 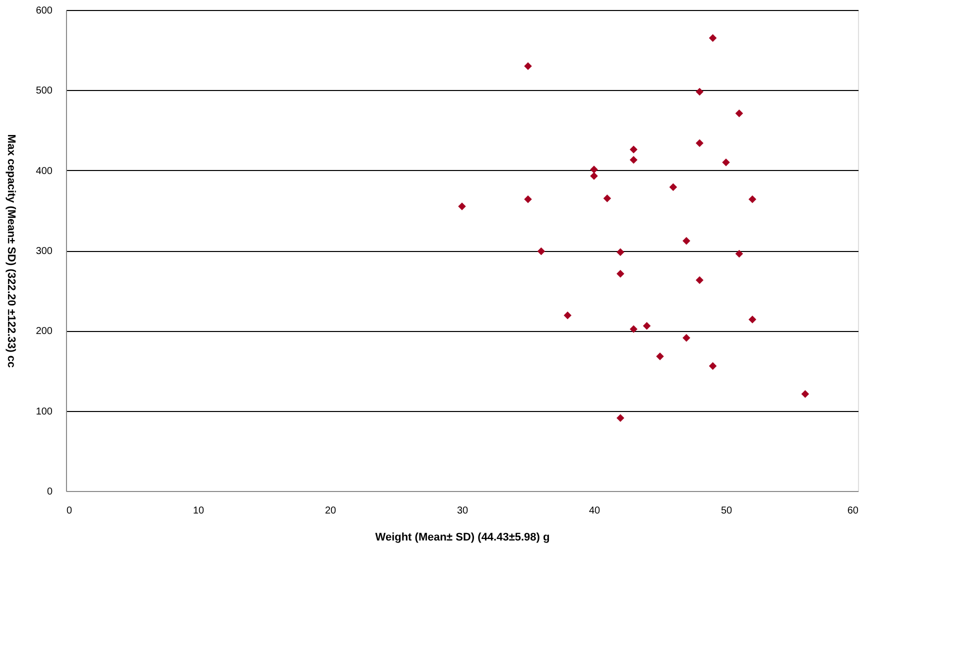 I want to click on y-tick-label: 0, so click(x=49, y=492).